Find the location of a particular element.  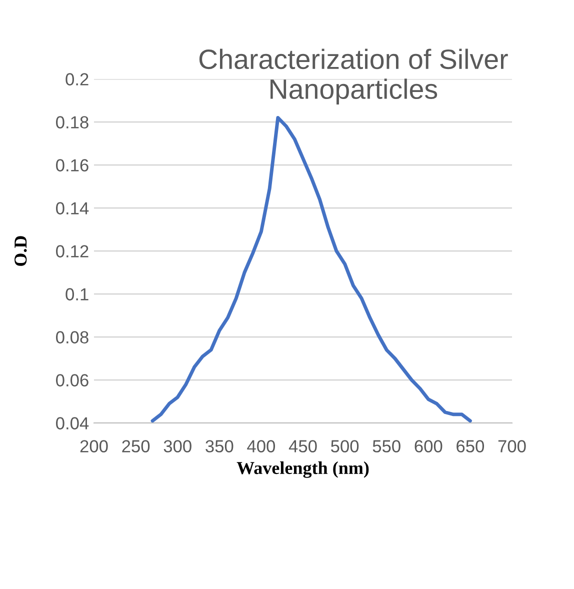

y-tick-label: 0.16 is located at coordinates (72, 165).